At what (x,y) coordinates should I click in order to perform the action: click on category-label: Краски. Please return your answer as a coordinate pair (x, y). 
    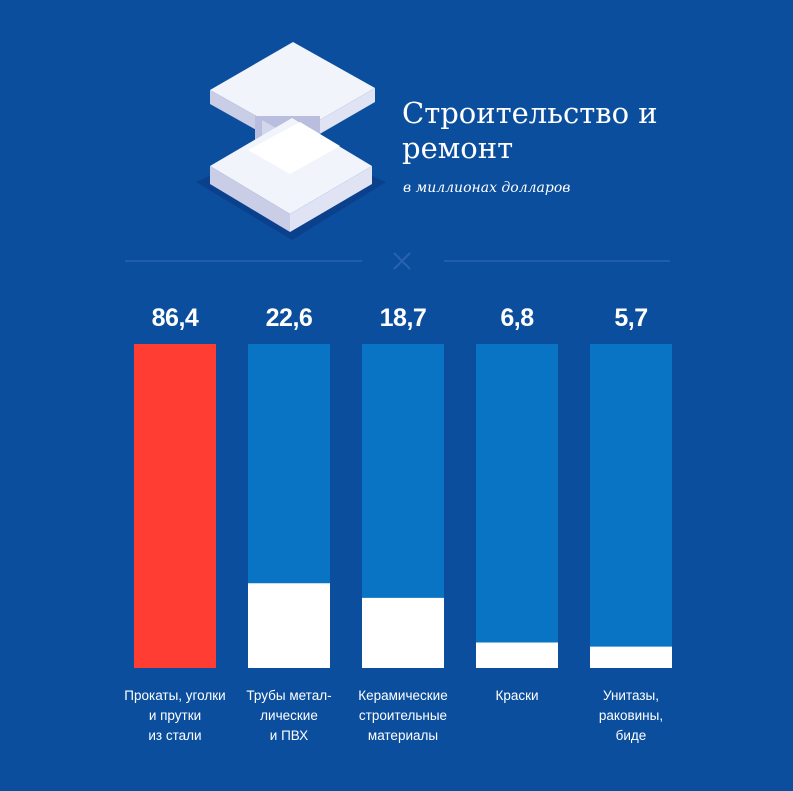
    Looking at the image, I should click on (517, 695).